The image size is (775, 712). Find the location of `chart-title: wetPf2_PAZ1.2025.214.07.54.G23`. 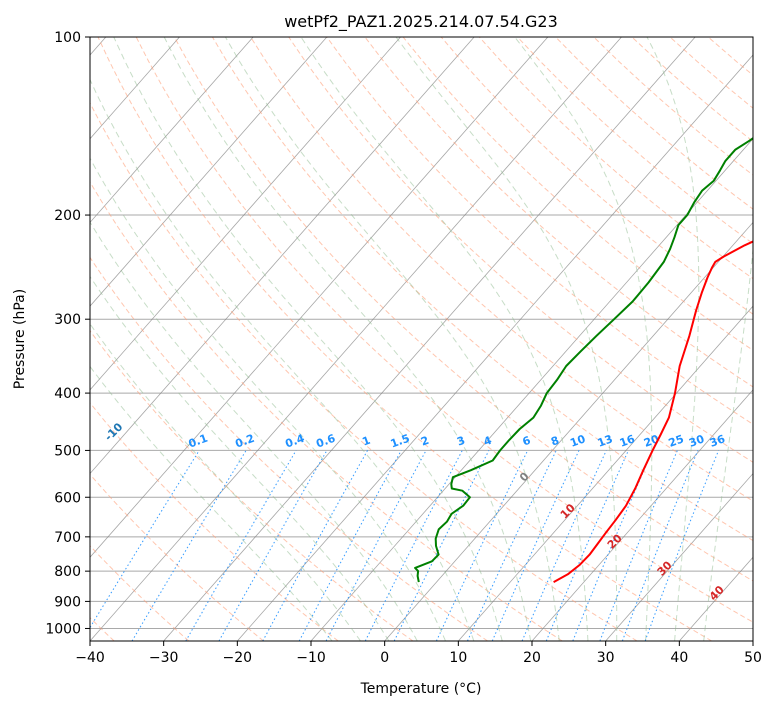

chart-title: wetPf2_PAZ1.2025.214.07.54.G23 is located at coordinates (421, 22).